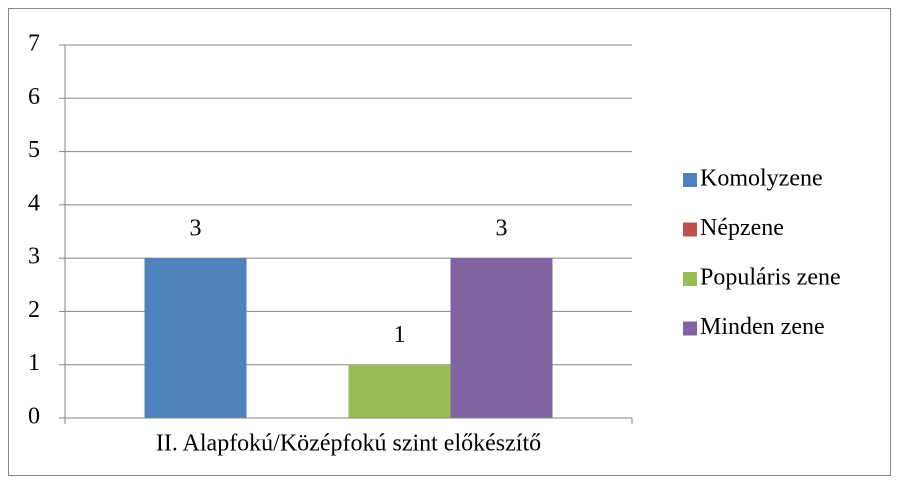 This screenshot has height=483, width=899. Describe the element at coordinates (34, 417) in the screenshot. I see `y-tick-label: 0` at that location.